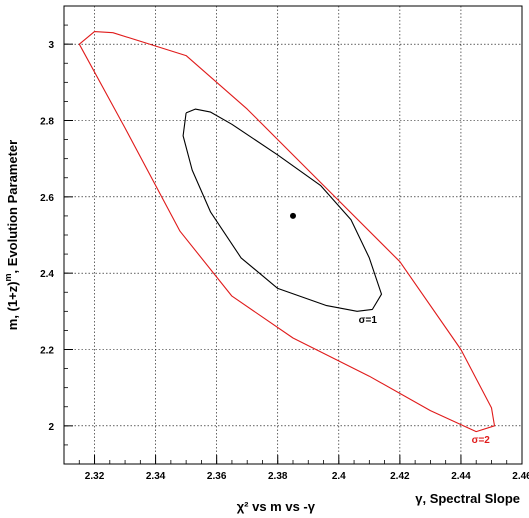 Image resolution: width=529 pixels, height=518 pixels. What do you see at coordinates (47, 198) in the screenshot?
I see `y-tick-label: 2.6` at bounding box center [47, 198].